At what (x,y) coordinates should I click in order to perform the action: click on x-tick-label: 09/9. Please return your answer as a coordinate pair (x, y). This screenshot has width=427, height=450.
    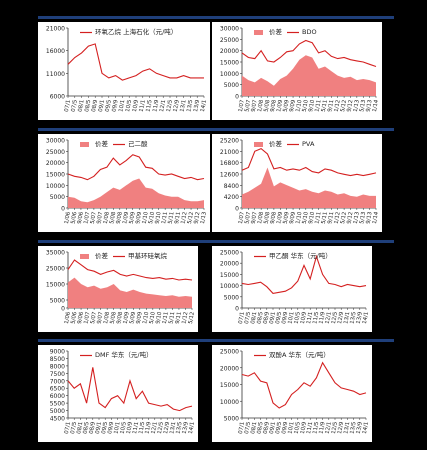
    Looking at the image, I should click on (285, 318).